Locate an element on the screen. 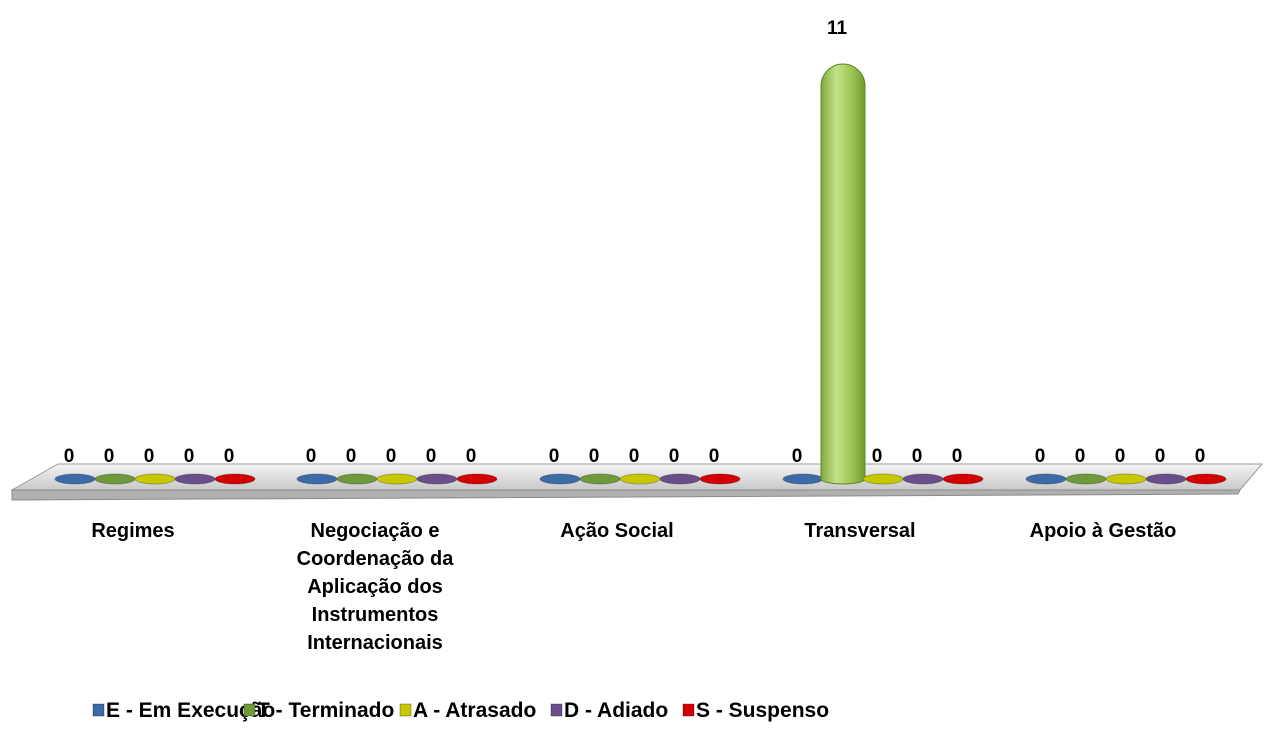 This screenshot has height=747, width=1264. data-label-3-4: 0 is located at coordinates (957, 456).